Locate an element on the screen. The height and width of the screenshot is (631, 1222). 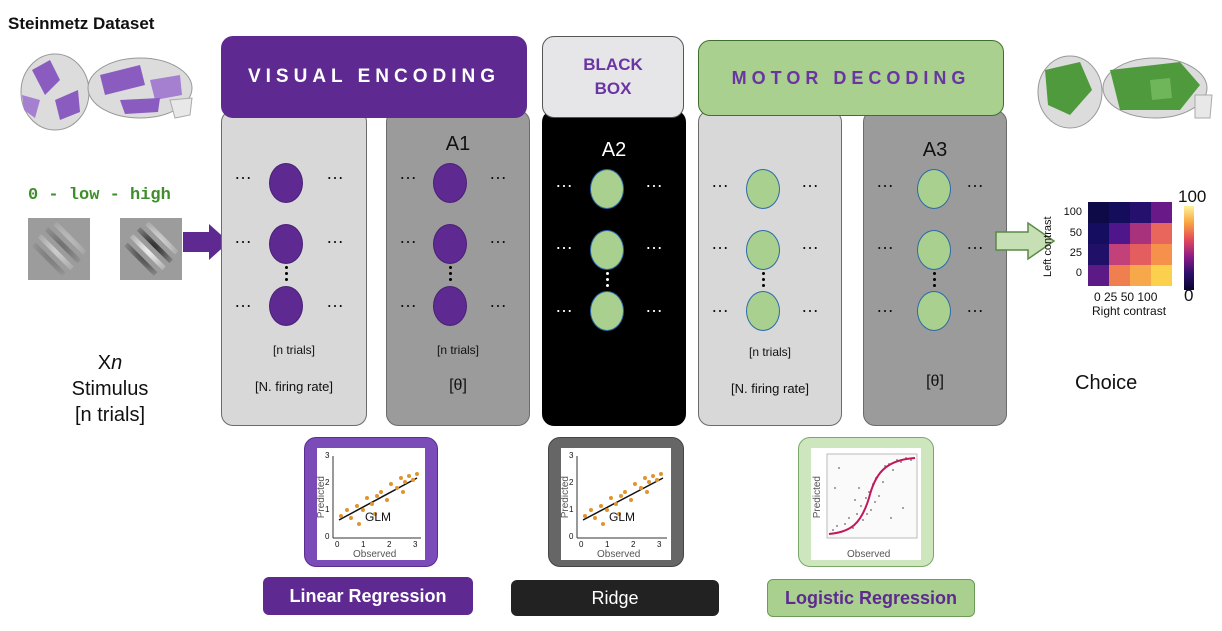
xtick: 0 is located at coordinates (581, 544).